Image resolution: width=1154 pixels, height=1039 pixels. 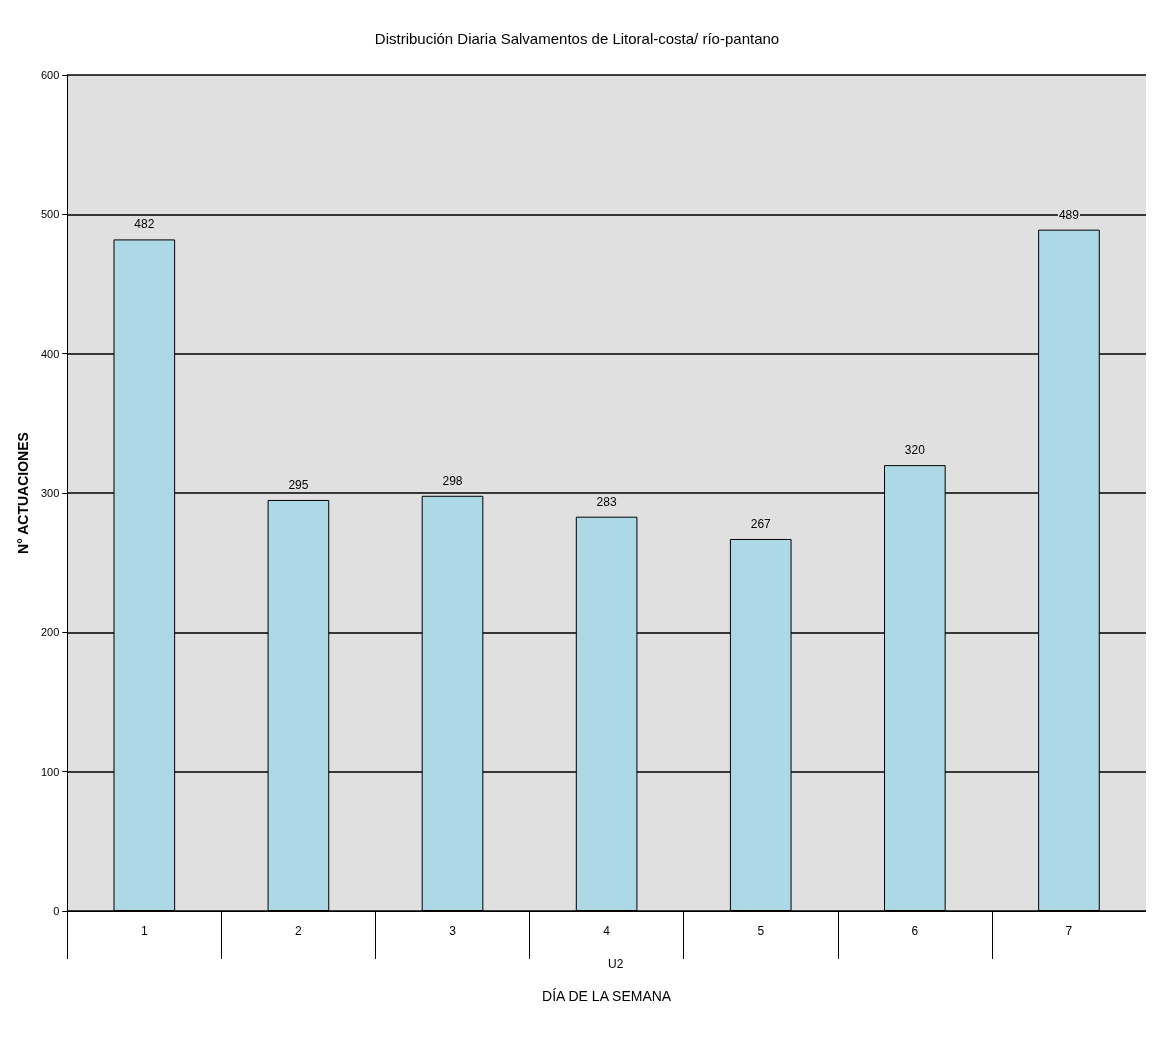 I want to click on text: U2, so click(x=616, y=964).